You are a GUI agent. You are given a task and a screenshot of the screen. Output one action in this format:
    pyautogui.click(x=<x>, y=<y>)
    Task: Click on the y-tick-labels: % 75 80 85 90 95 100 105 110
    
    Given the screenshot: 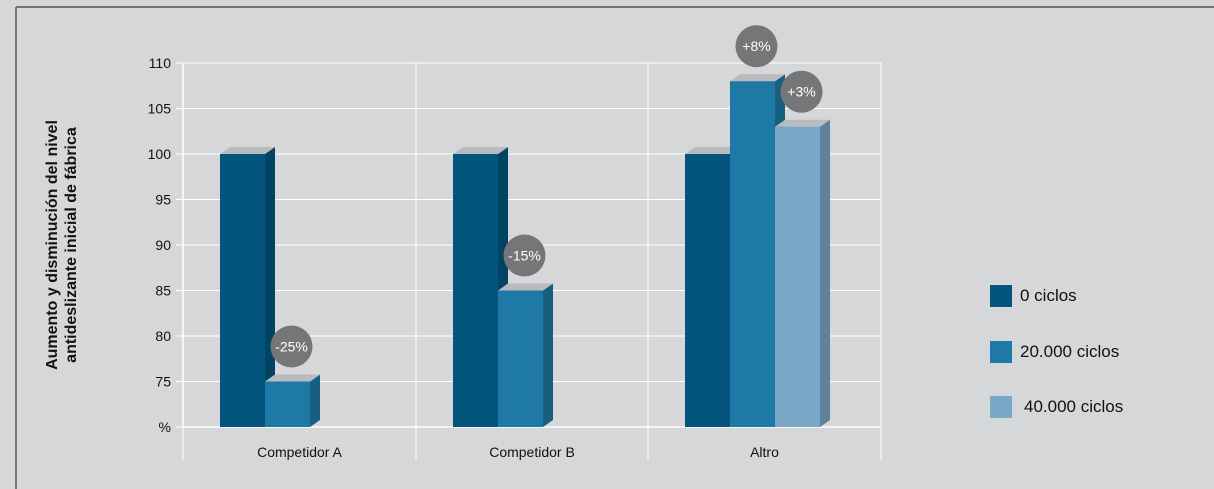 What is the action you would take?
    pyautogui.click(x=160, y=245)
    